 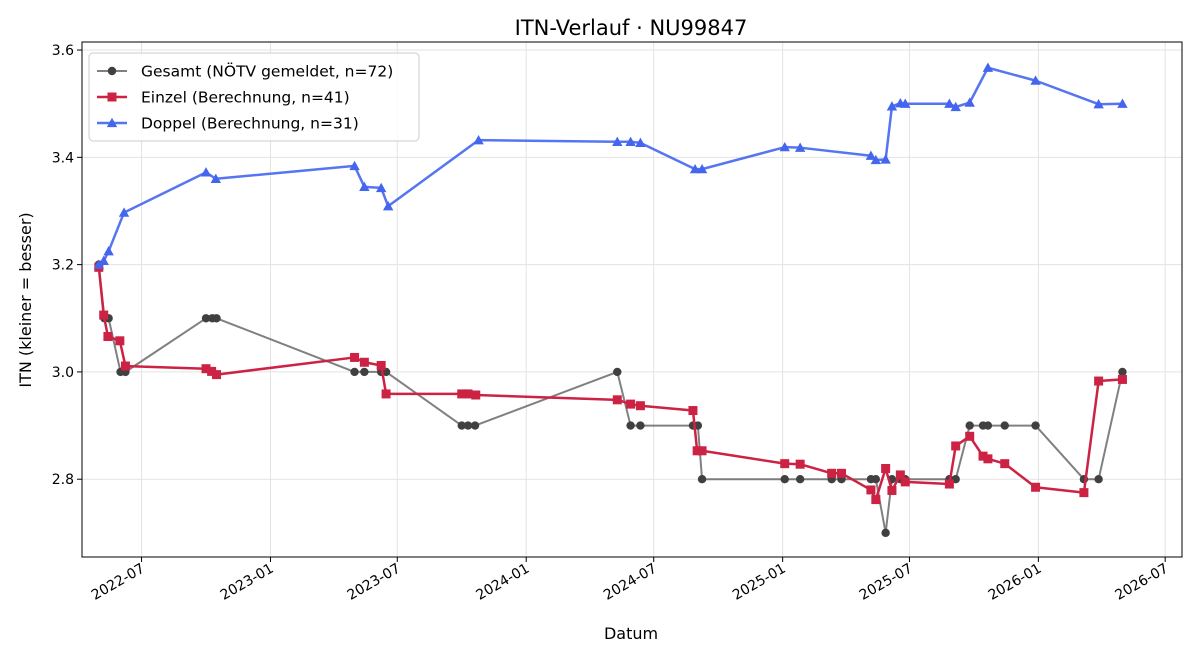 What do you see at coordinates (631, 28) in the screenshot?
I see `chart-title: ITN-Verlauf · NU99847` at bounding box center [631, 28].